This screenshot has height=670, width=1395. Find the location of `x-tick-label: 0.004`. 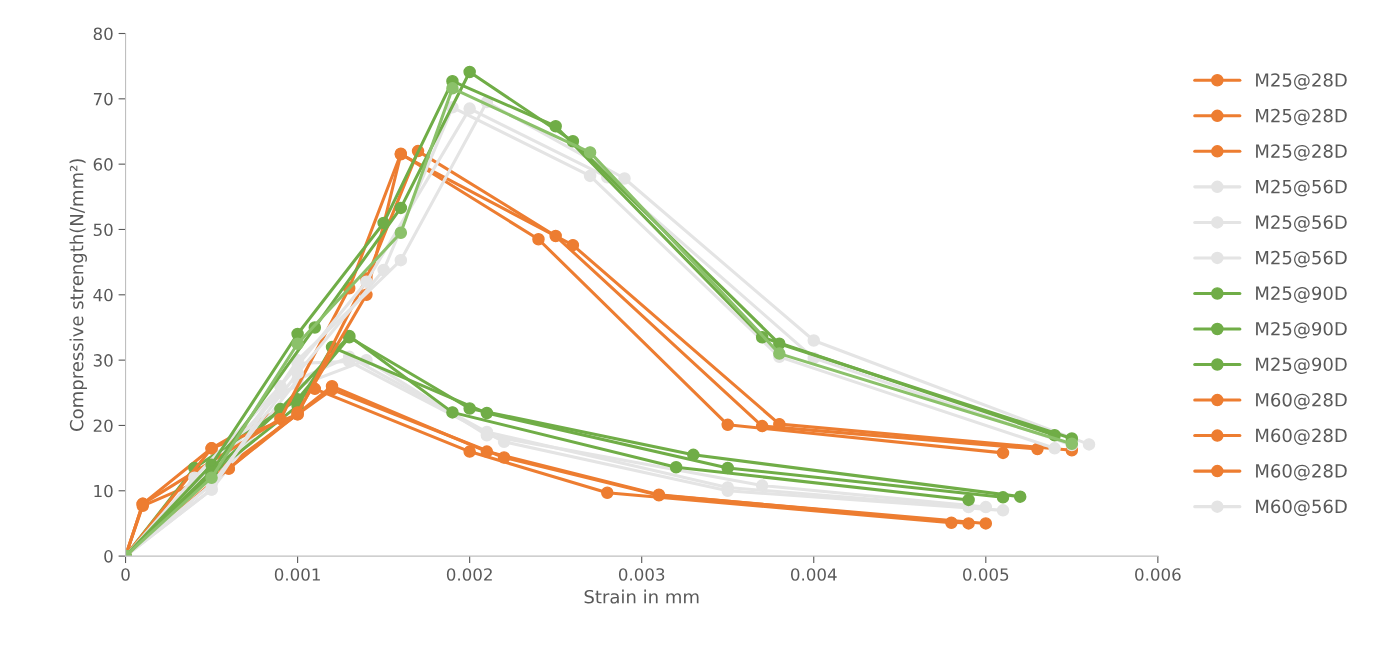

x-tick-label: 0.004 is located at coordinates (813, 574).